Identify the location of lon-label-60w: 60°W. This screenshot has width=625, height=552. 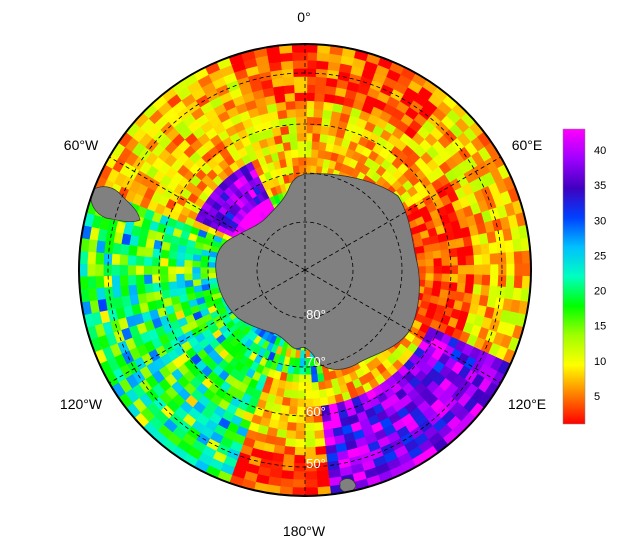
(81, 145).